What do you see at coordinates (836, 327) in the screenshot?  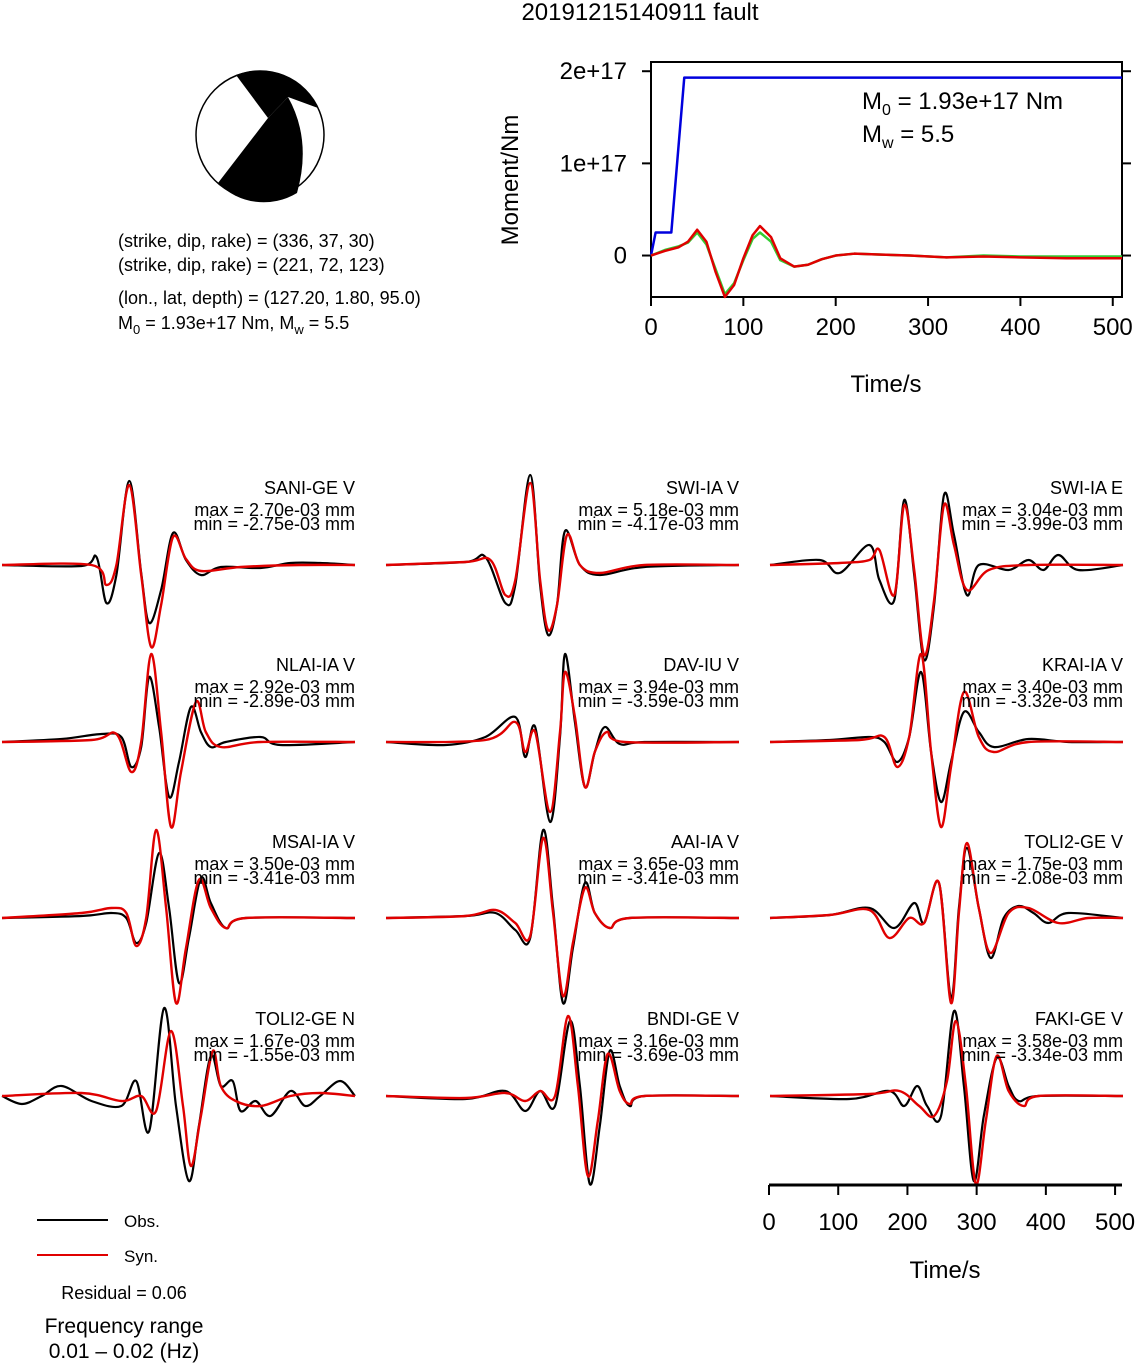 I see `moment-xtick-label: 200` at bounding box center [836, 327].